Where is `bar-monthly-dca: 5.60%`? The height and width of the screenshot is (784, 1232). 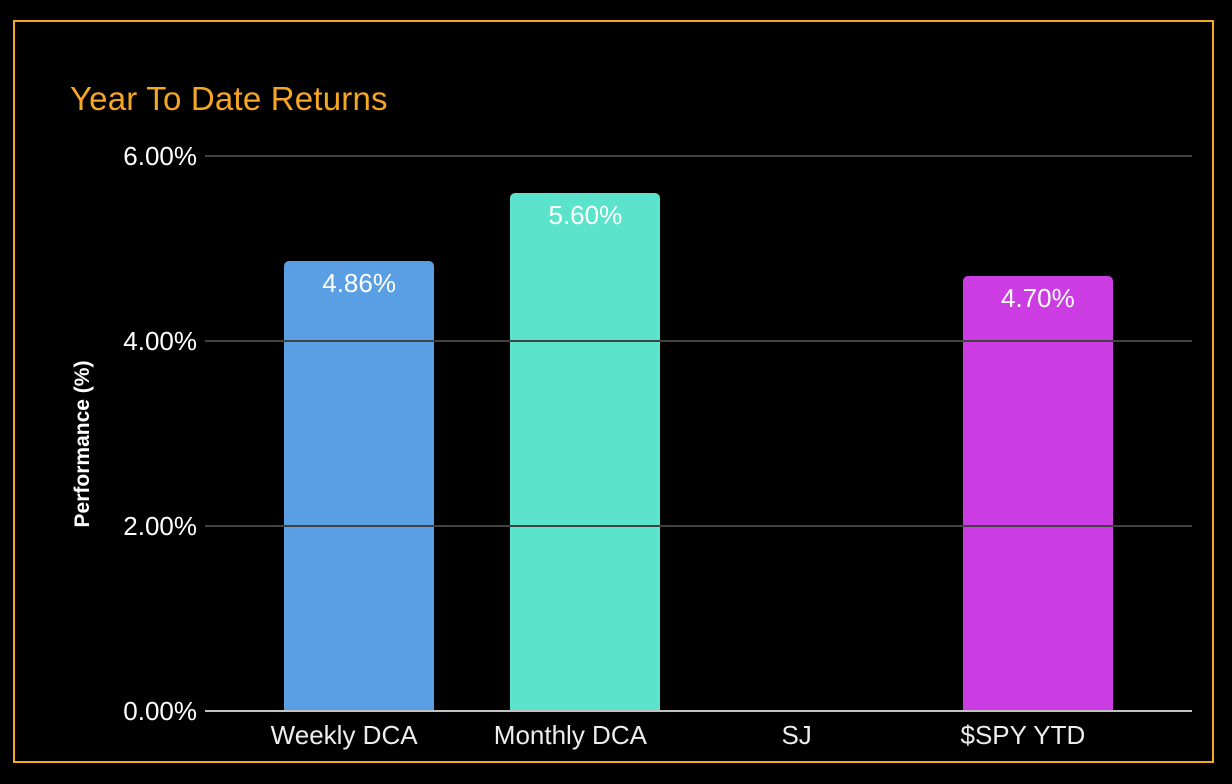
bar-monthly-dca: 5.60% is located at coordinates (585, 452).